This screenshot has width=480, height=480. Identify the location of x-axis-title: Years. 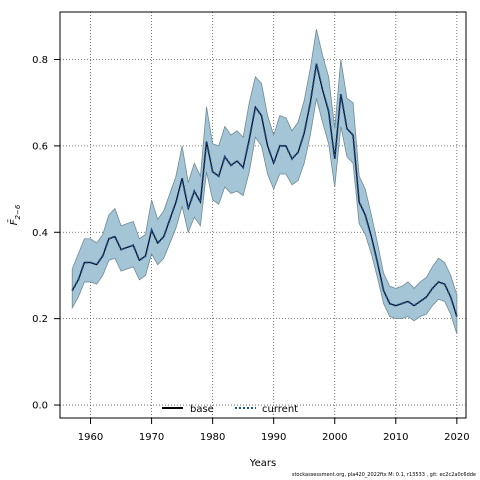
(262, 463).